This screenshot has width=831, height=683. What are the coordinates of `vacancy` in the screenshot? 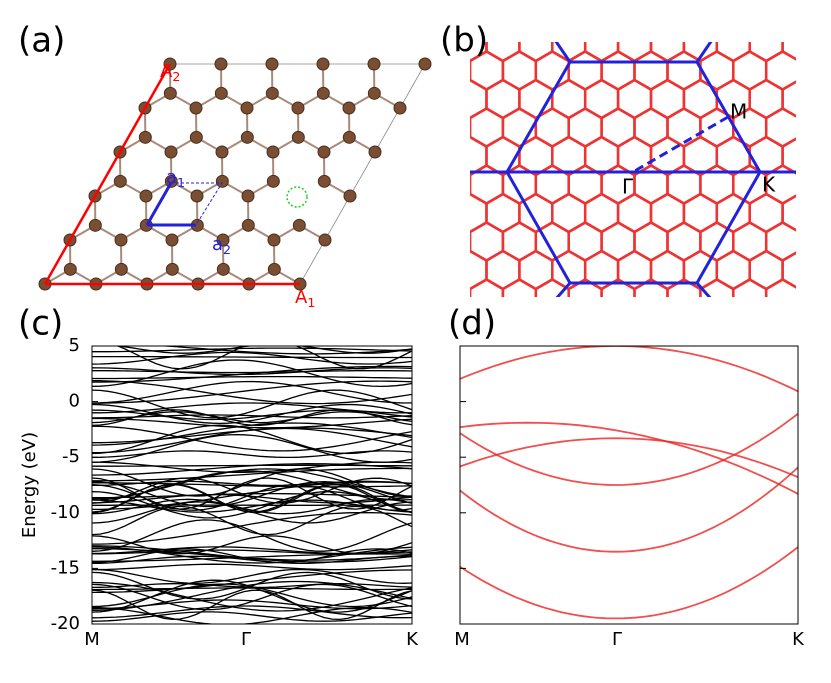 It's located at (297, 197).